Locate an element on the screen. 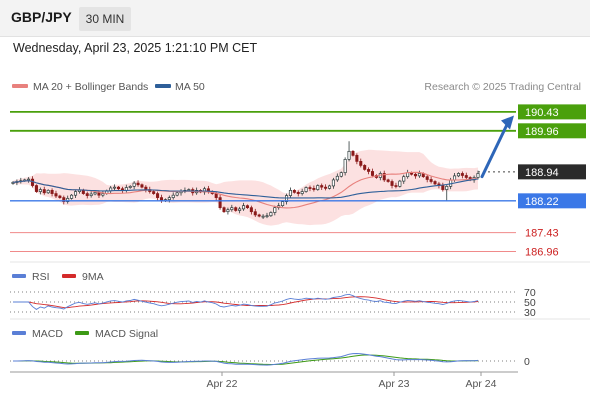 The height and width of the screenshot is (400, 590). x-tick-label: Apr 23 is located at coordinates (394, 384).